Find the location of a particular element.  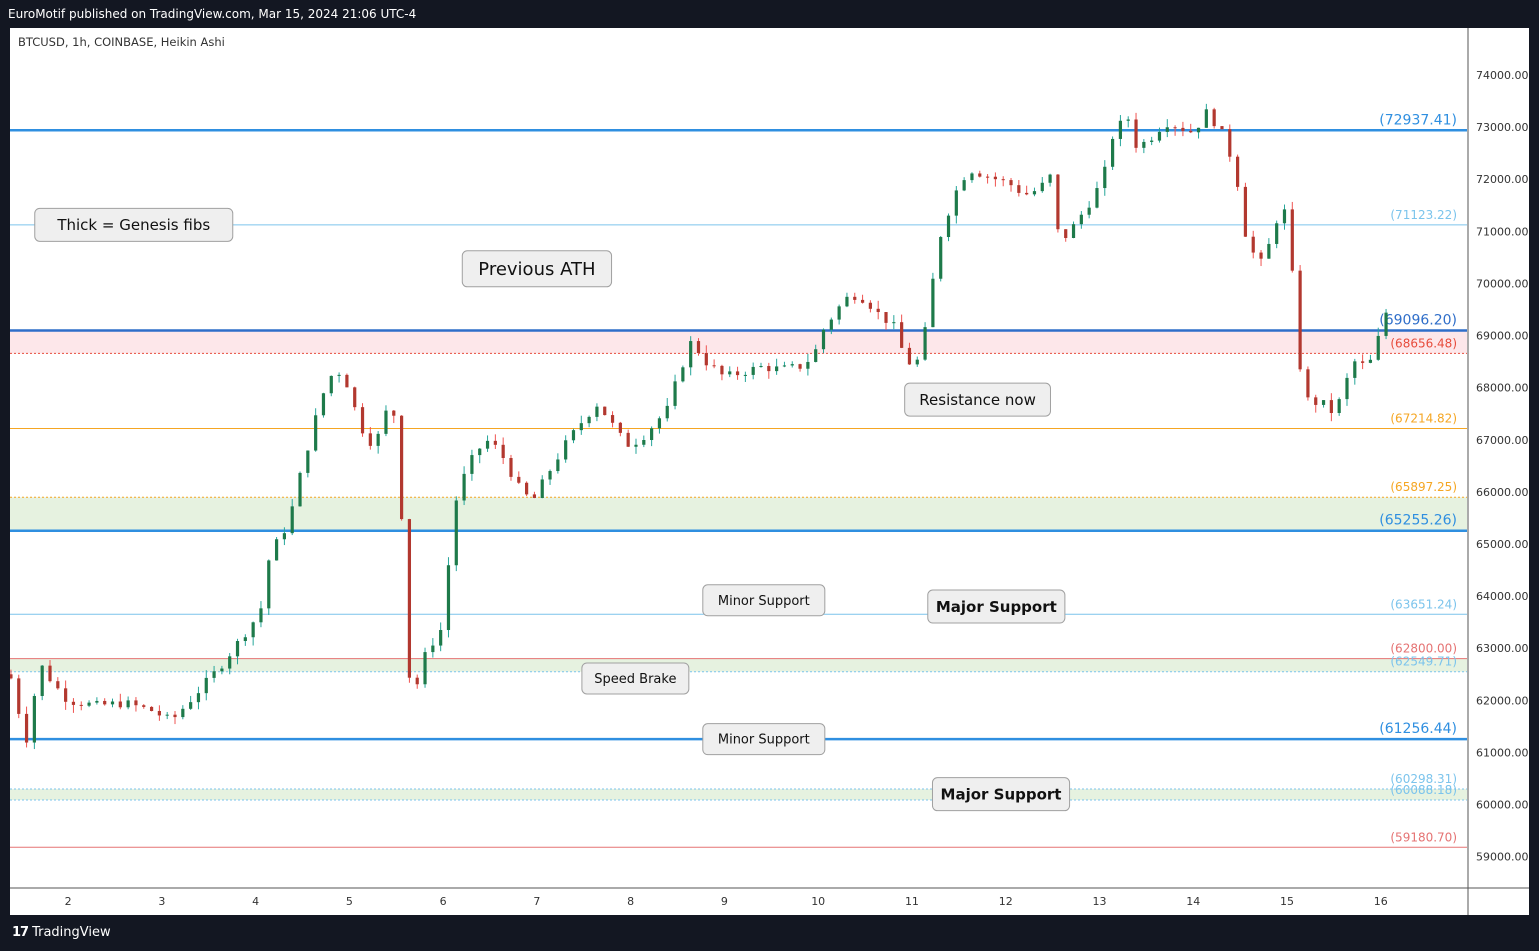

callout-text-6: Minor Support is located at coordinates (764, 740).